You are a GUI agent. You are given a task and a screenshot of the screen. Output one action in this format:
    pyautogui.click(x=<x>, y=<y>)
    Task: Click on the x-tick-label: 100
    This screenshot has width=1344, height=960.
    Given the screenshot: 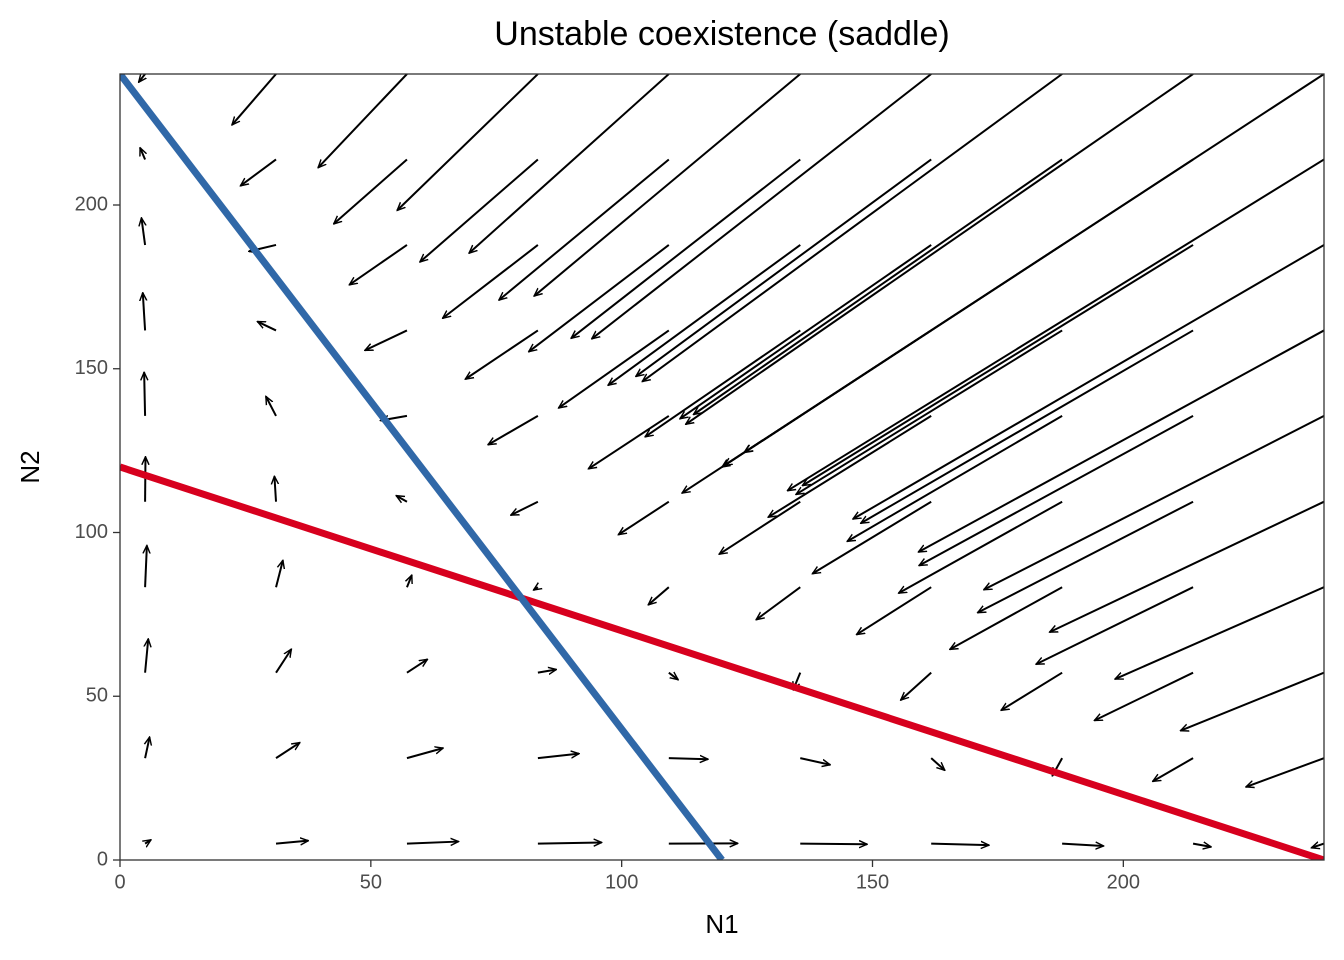 What is the action you would take?
    pyautogui.click(x=621, y=882)
    